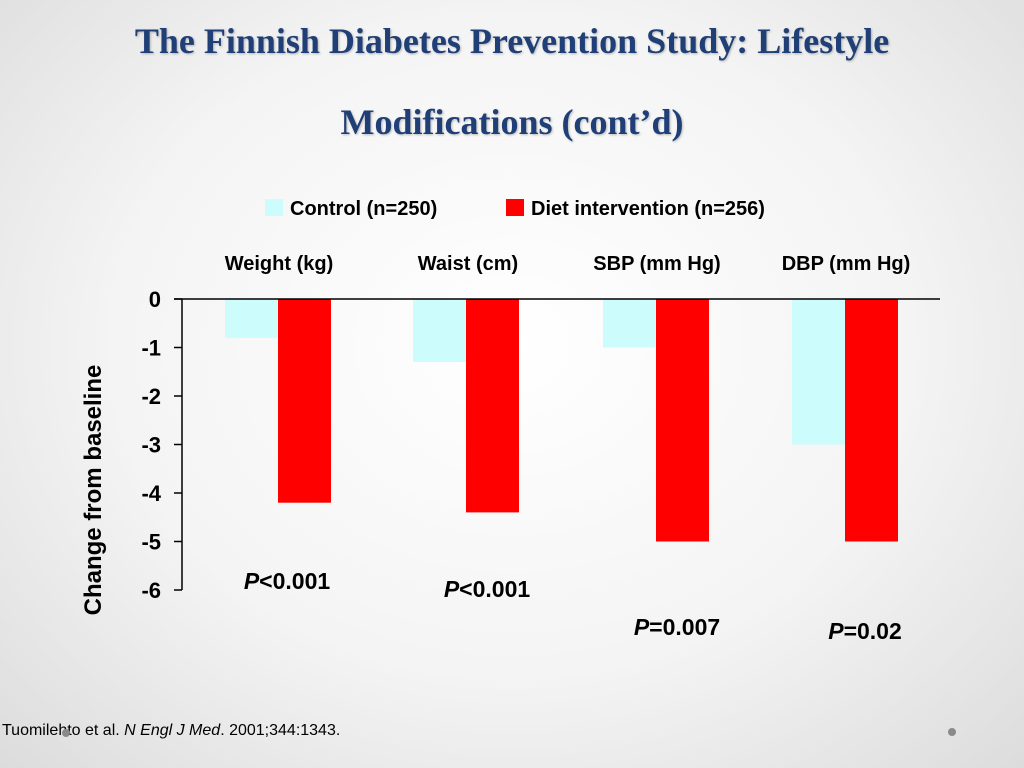 The image size is (1024, 768). What do you see at coordinates (93, 490) in the screenshot?
I see `y-axis-label: Change from baseline` at bounding box center [93, 490].